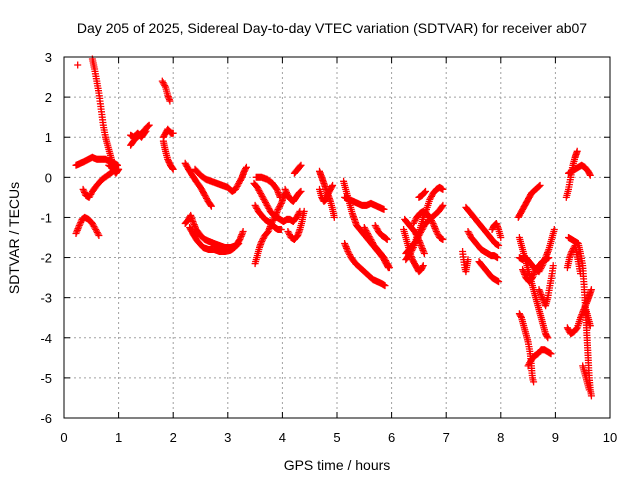 The width and height of the screenshot is (640, 480). Describe the element at coordinates (118, 437) in the screenshot. I see `x-tick-label: 1` at that location.